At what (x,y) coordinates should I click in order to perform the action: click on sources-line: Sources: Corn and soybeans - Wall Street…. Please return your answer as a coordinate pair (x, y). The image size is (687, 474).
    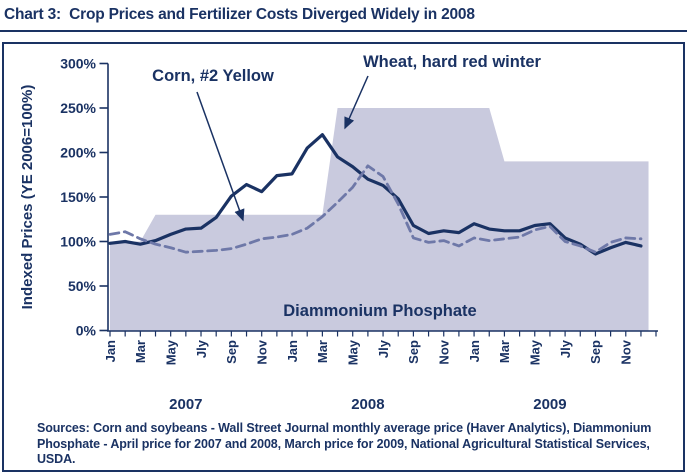
    Looking at the image, I should click on (344, 428).